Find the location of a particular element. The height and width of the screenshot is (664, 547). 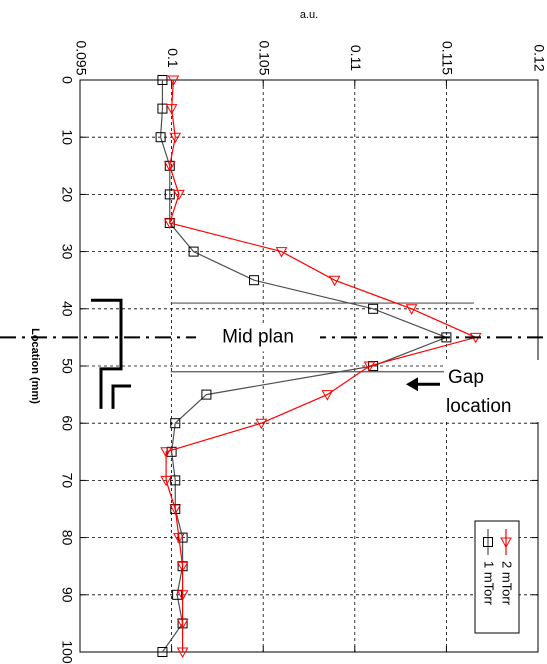

mid-plan-label-bg is located at coordinates (258, 337).